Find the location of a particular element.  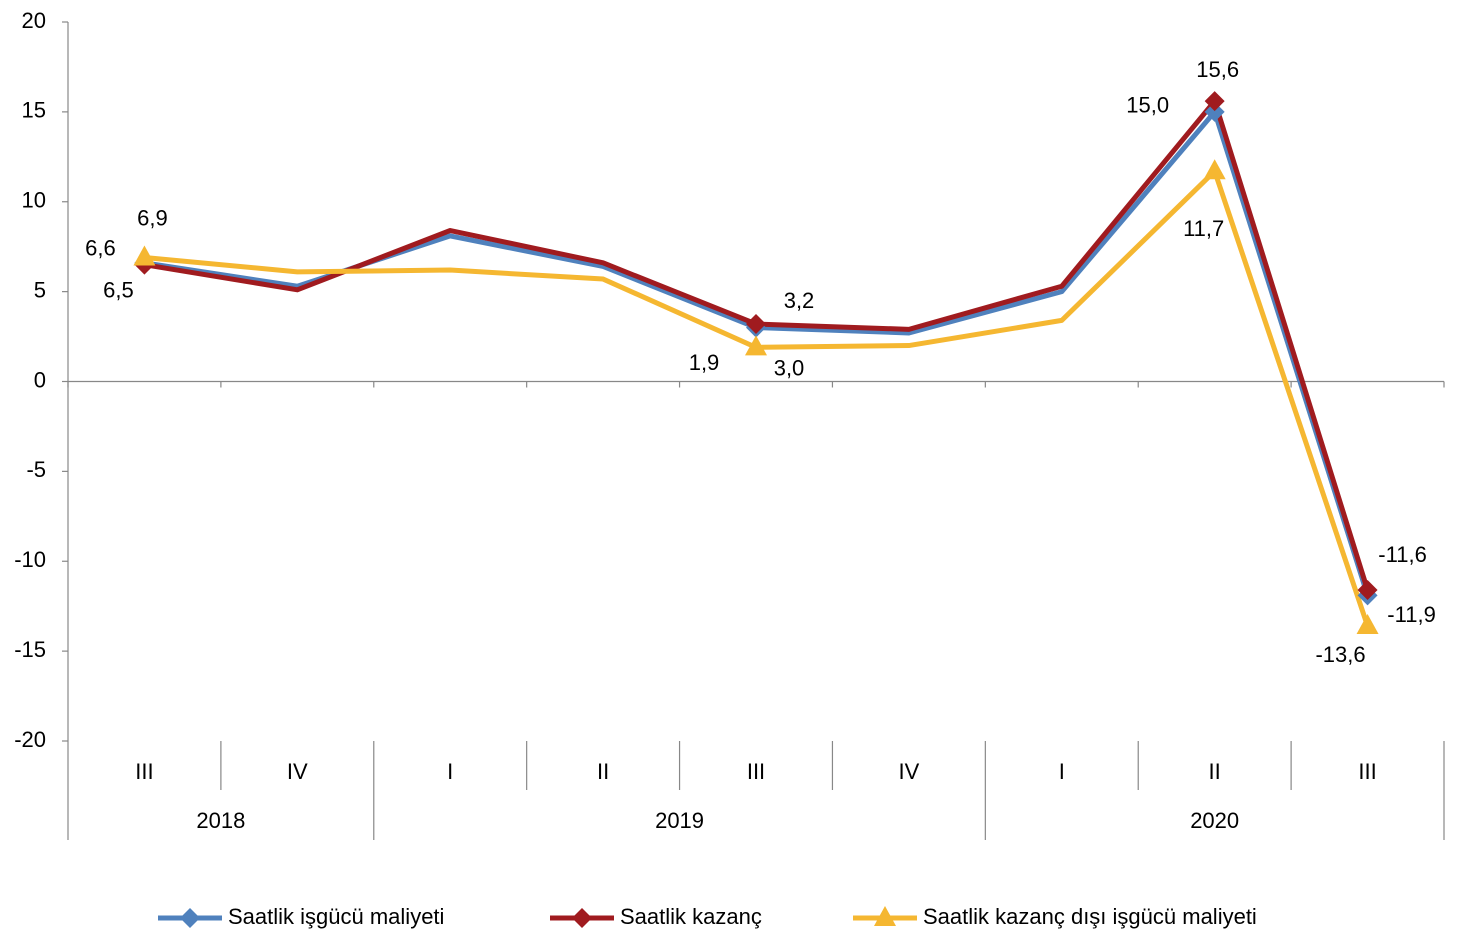

group-label: 2020 is located at coordinates (1214, 820).